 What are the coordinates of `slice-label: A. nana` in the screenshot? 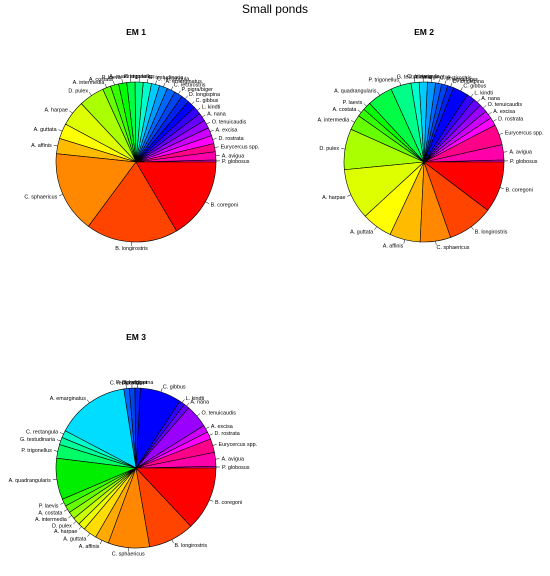 It's located at (490, 99).